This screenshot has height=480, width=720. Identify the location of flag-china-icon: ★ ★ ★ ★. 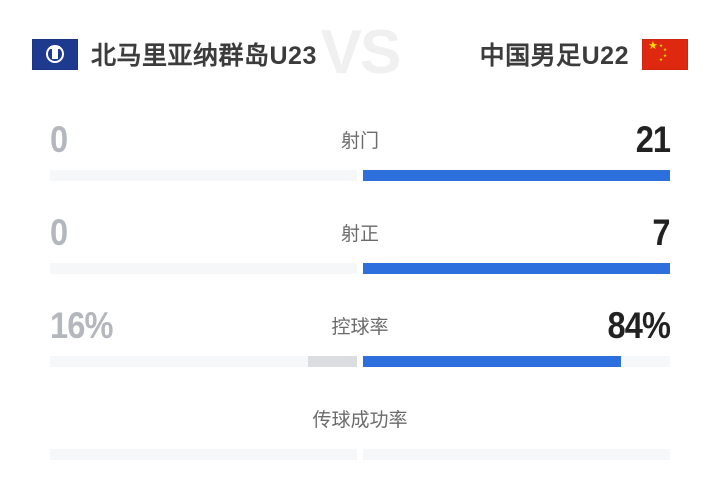
(665, 54).